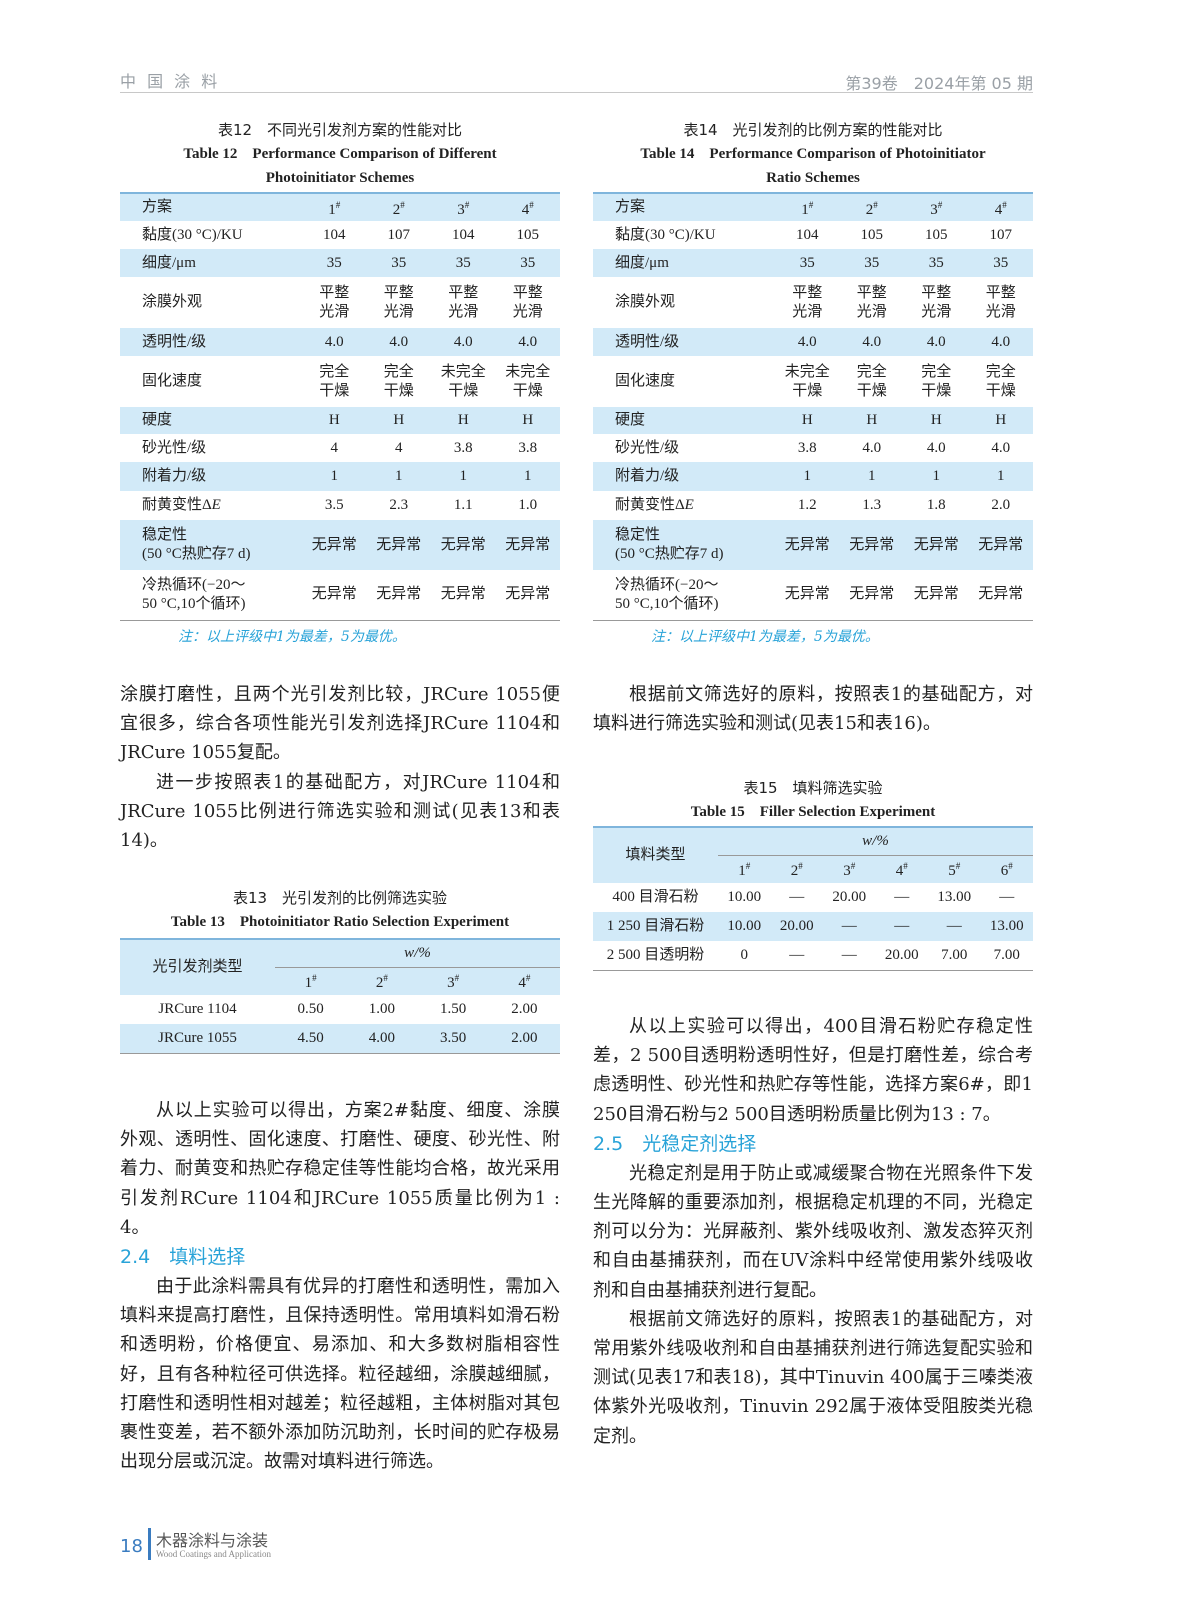  I want to click on row-label: 耐黄变性ΔE, so click(654, 505).